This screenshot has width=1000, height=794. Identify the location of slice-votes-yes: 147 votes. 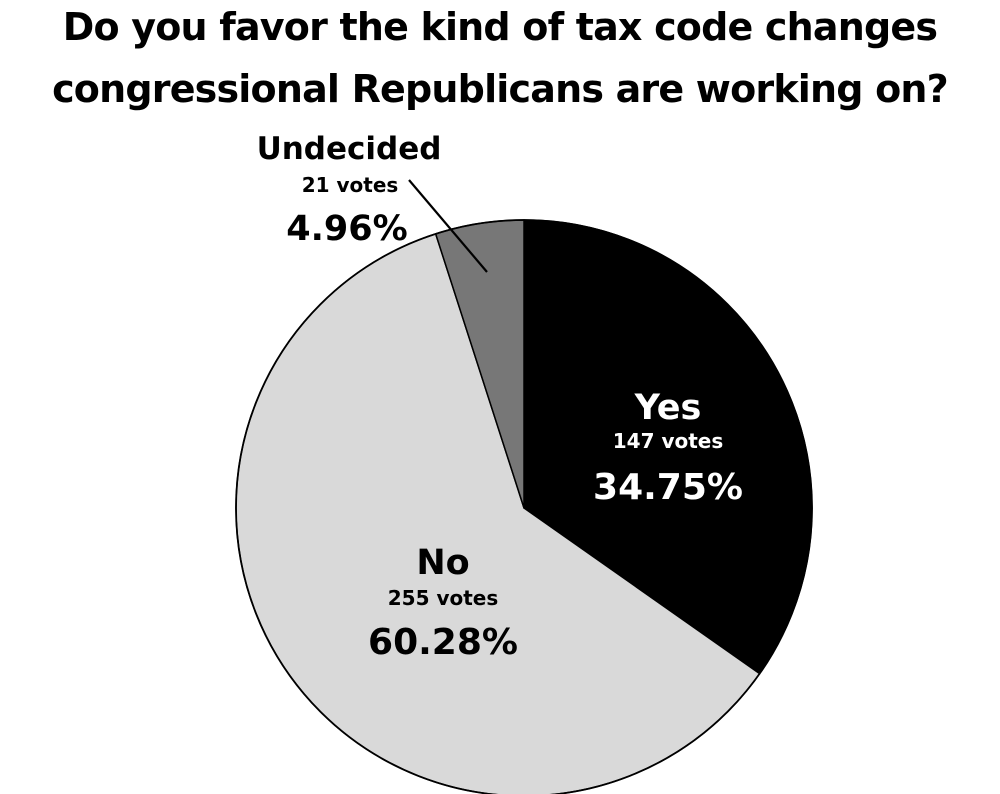
(668, 441).